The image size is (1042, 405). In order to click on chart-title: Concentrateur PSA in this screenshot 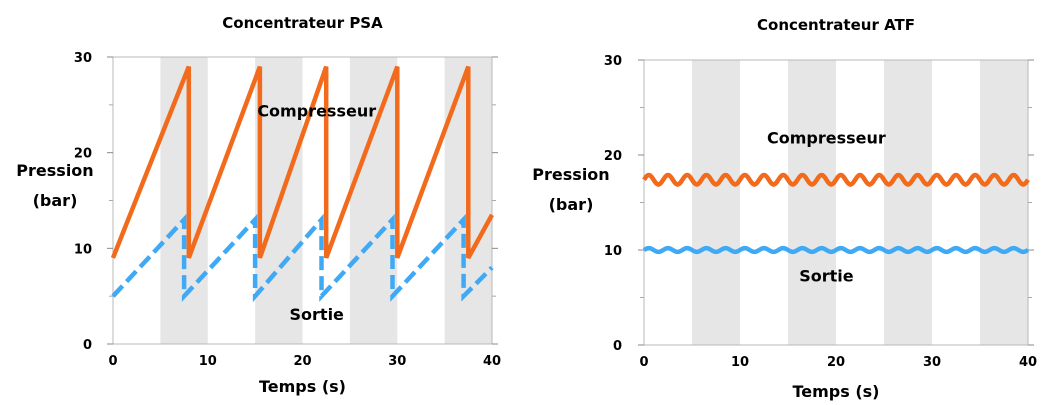, I will do `click(302, 23)`.